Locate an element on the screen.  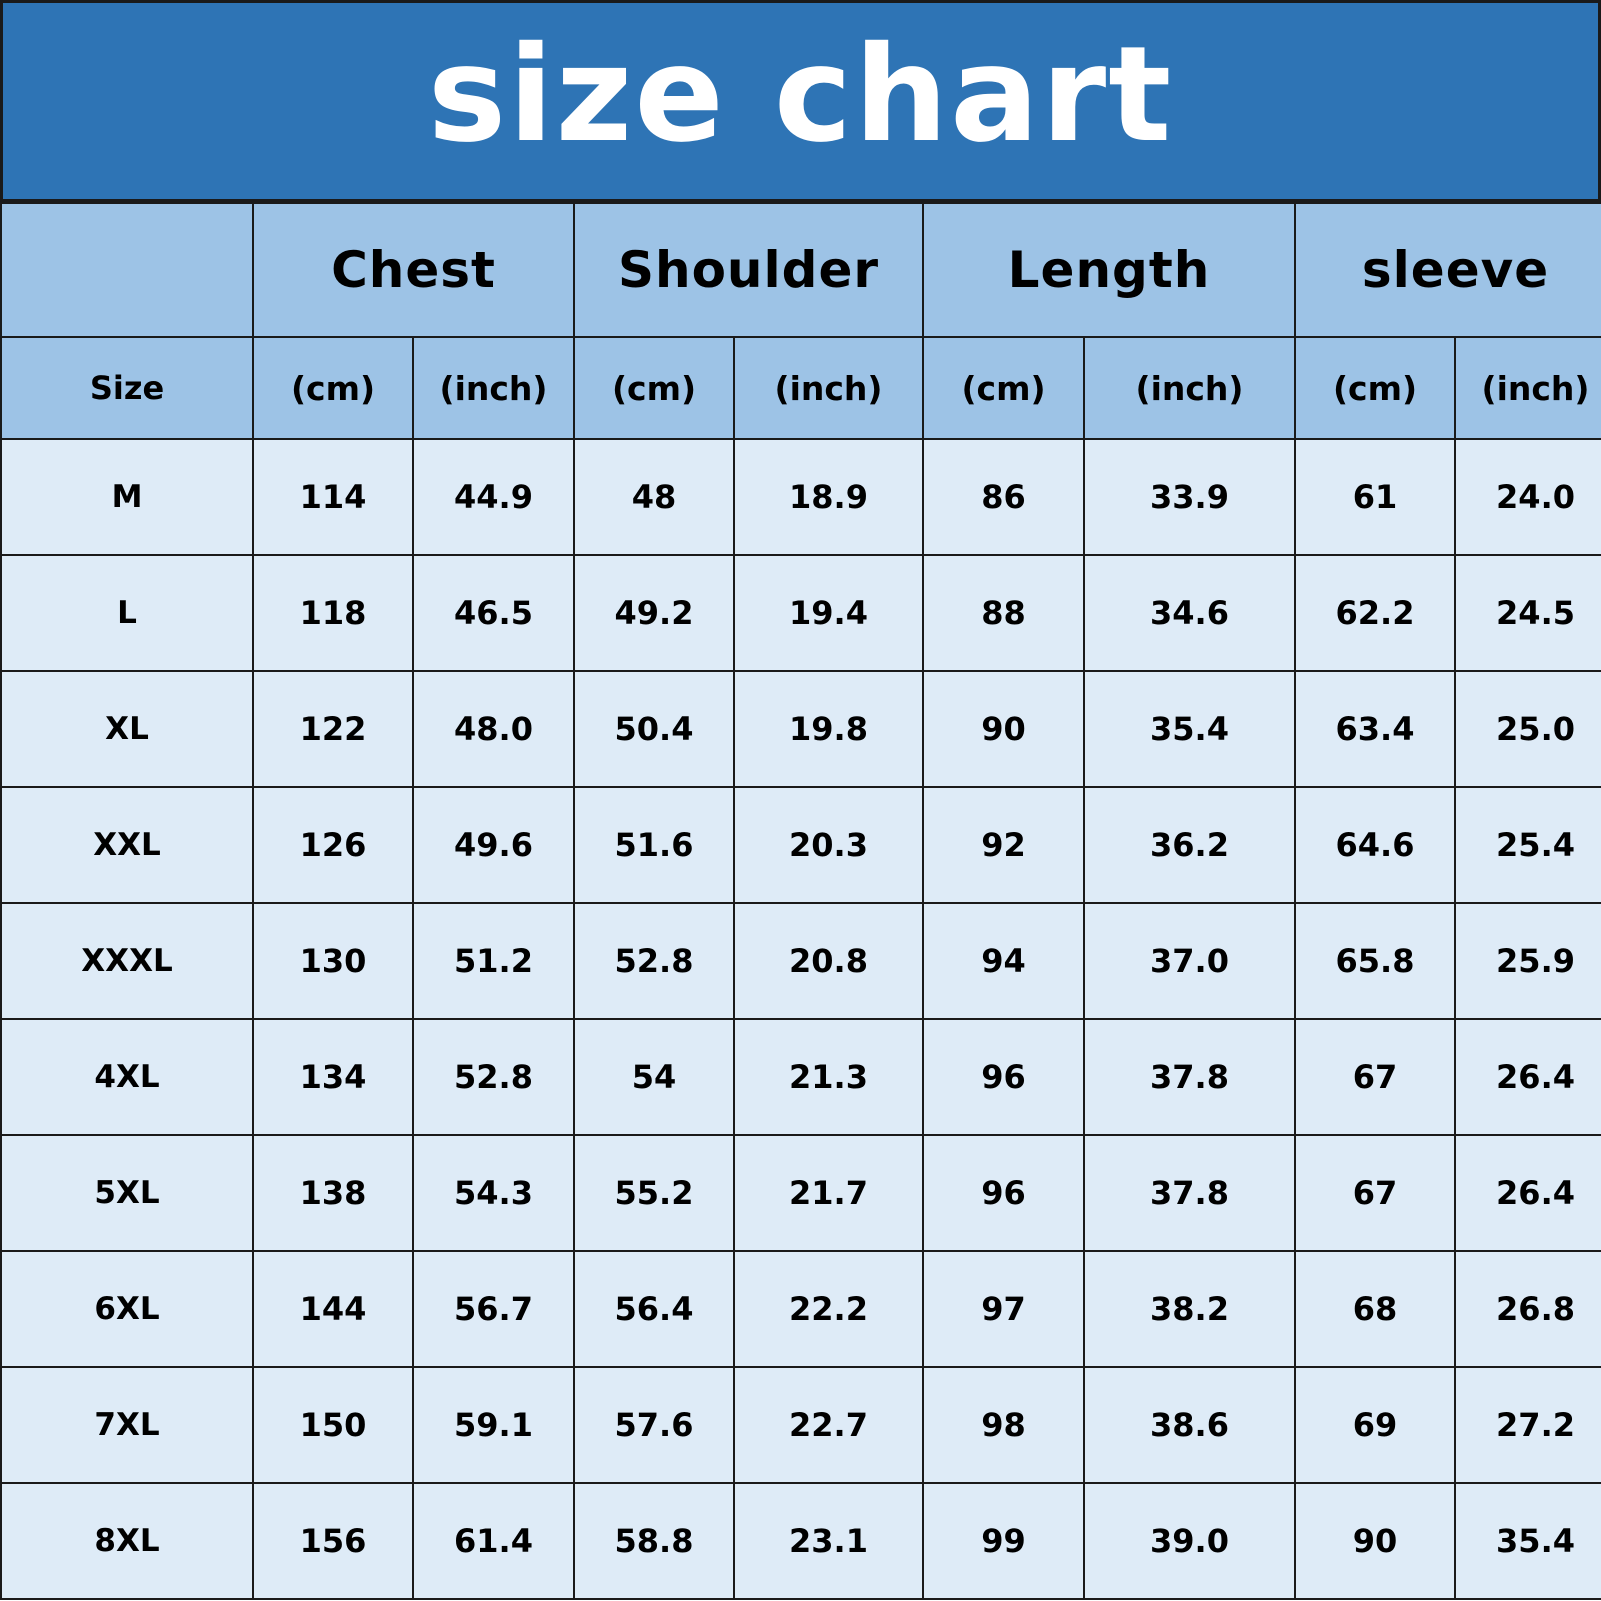
measurement-cell: 54 is located at coordinates (654, 1077).